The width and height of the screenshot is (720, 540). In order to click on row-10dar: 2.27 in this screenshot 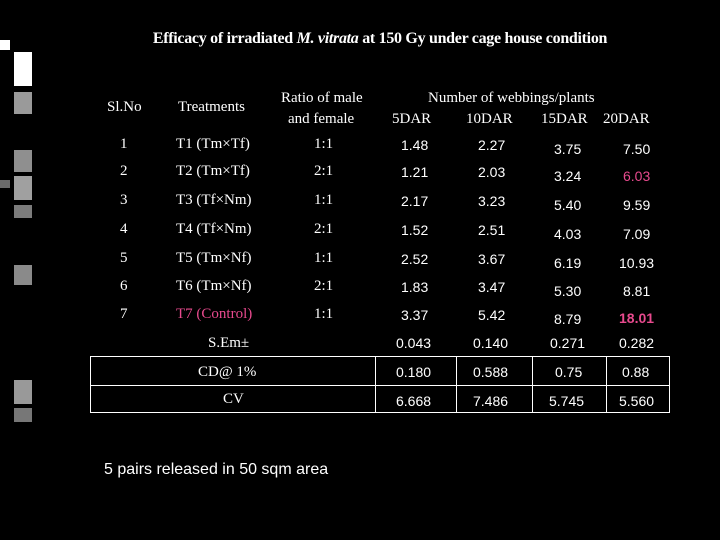, I will do `click(492, 145)`.